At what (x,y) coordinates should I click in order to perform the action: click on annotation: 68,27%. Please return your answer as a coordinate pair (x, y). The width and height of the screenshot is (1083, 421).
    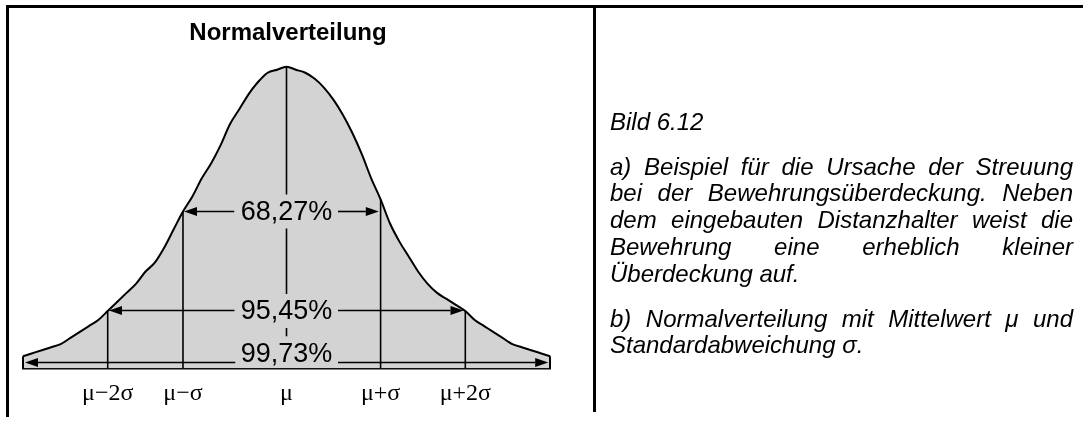
    Looking at the image, I should click on (286, 210).